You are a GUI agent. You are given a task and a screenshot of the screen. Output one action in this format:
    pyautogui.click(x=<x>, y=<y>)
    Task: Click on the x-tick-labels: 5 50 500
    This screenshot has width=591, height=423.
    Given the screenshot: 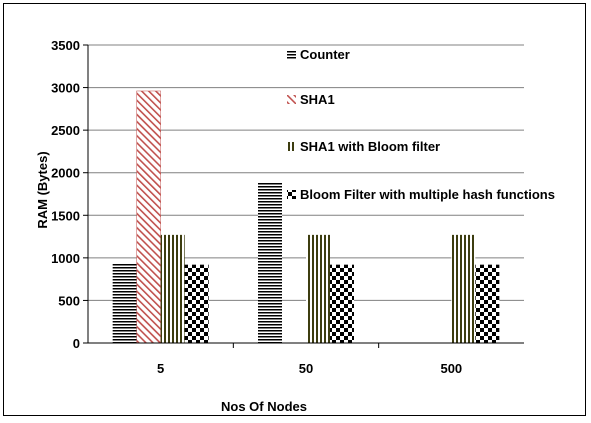 What is the action you would take?
    pyautogui.click(x=309, y=368)
    